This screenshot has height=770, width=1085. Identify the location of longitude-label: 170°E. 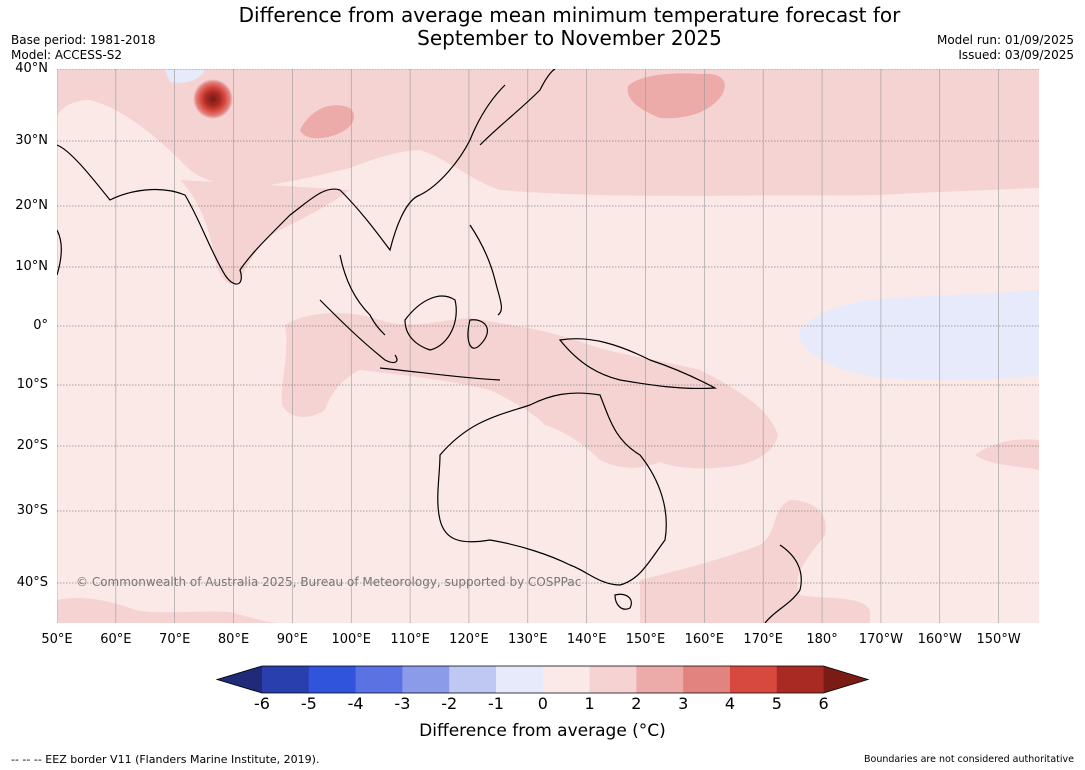
(763, 639).